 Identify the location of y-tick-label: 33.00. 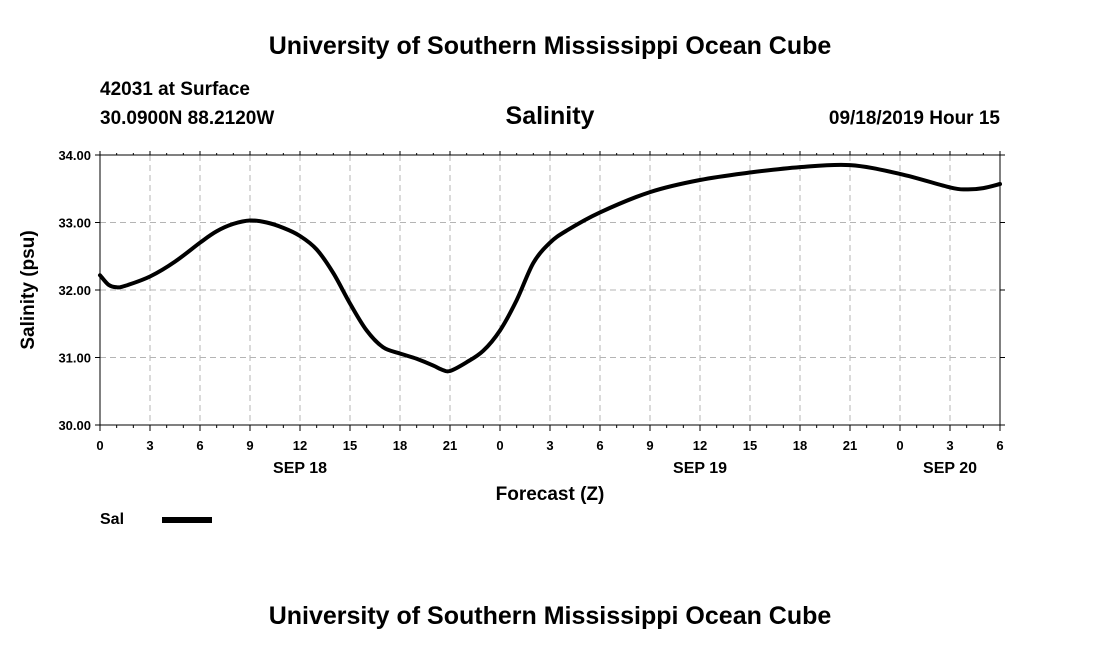
(74, 223).